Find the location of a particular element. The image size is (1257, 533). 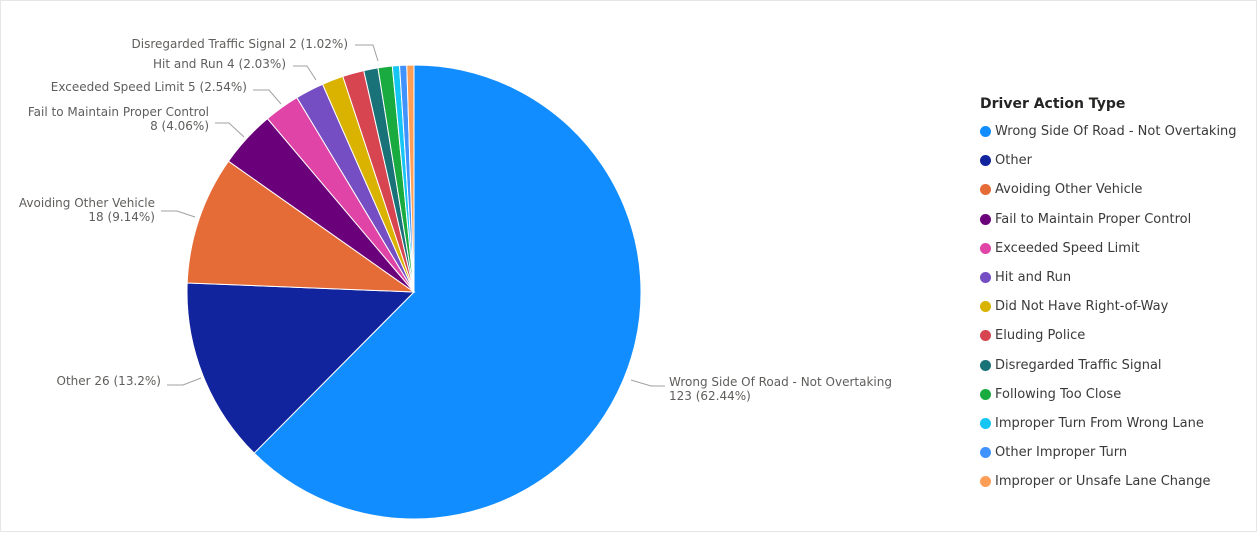

legend-label: Disregarded Traffic Signal is located at coordinates (1078, 365).